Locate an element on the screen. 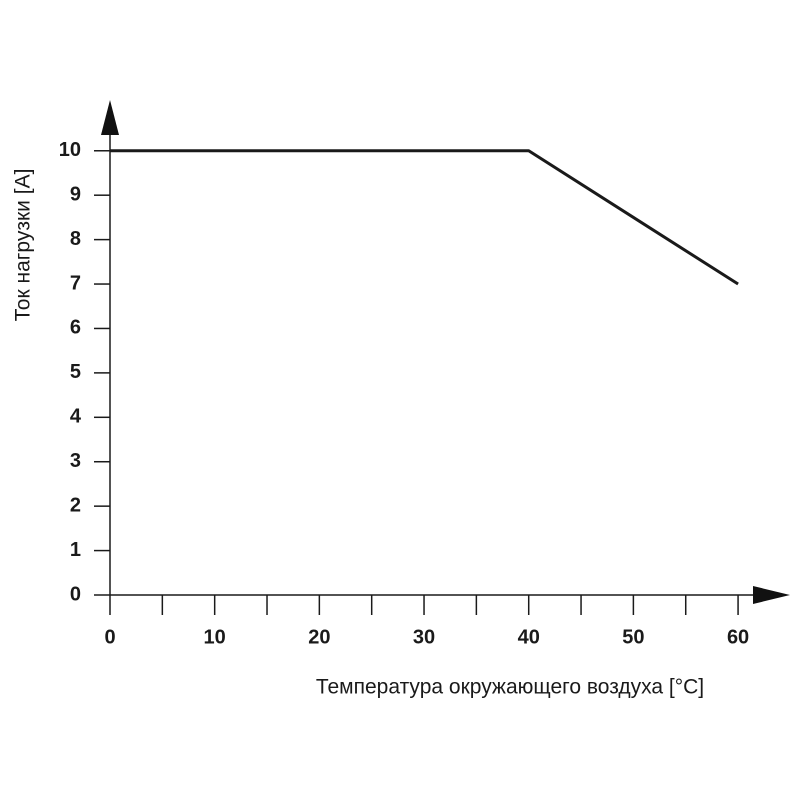 The width and height of the screenshot is (800, 800). x-tick-label: 50 is located at coordinates (633, 637).